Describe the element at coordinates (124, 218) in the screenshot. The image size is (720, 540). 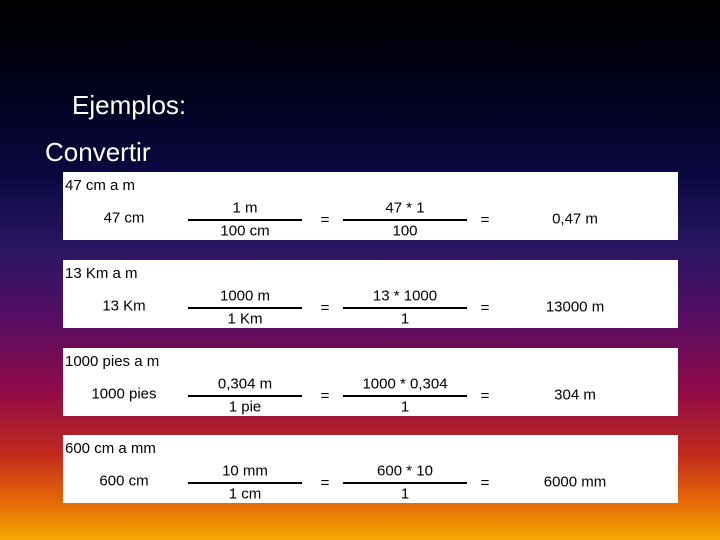
I see `quantity: 47 cm` at that location.